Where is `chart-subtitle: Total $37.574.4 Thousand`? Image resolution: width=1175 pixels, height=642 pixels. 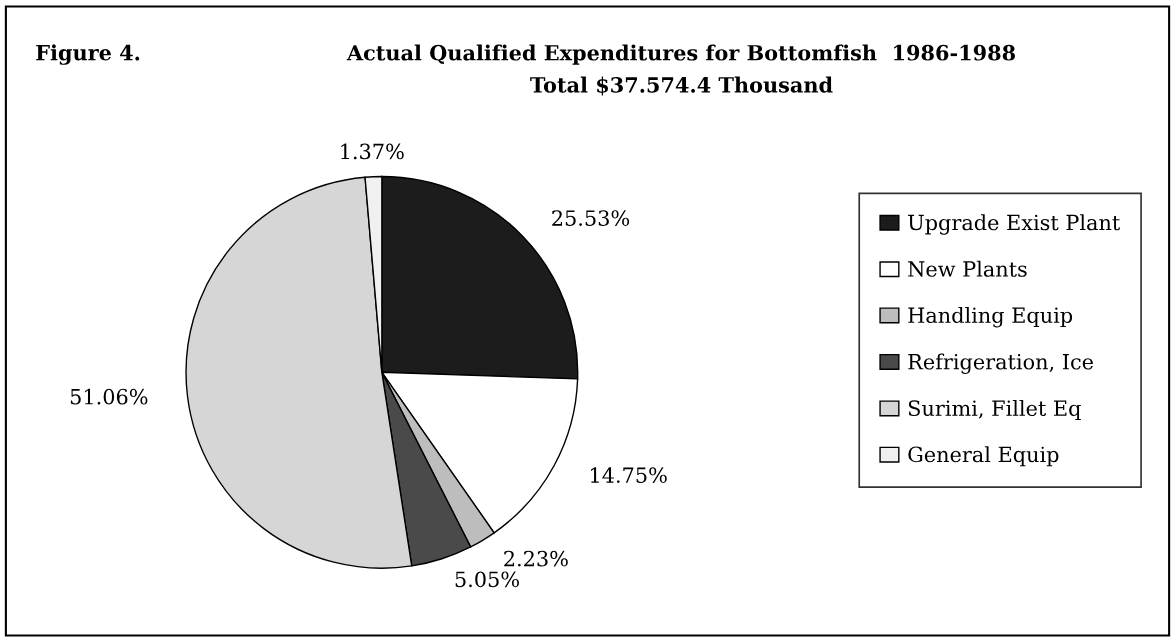 chart-subtitle: Total $37.574.4 Thousand is located at coordinates (681, 86).